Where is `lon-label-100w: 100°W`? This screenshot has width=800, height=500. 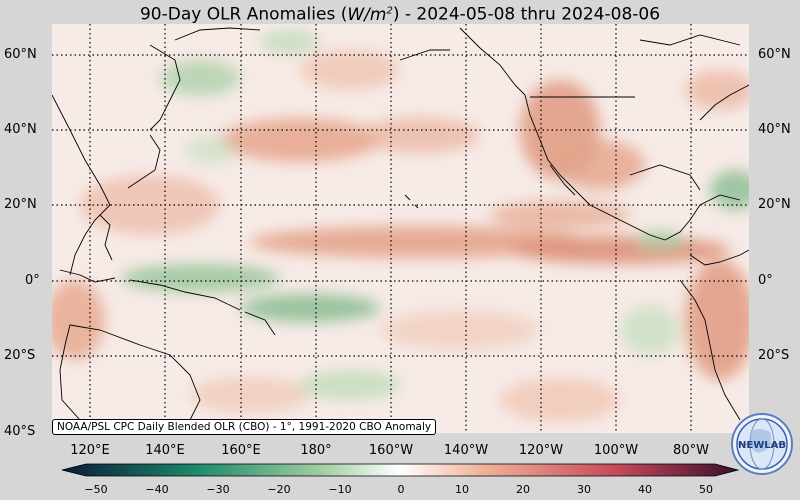 lon-label-100w: 100°W is located at coordinates (616, 450).